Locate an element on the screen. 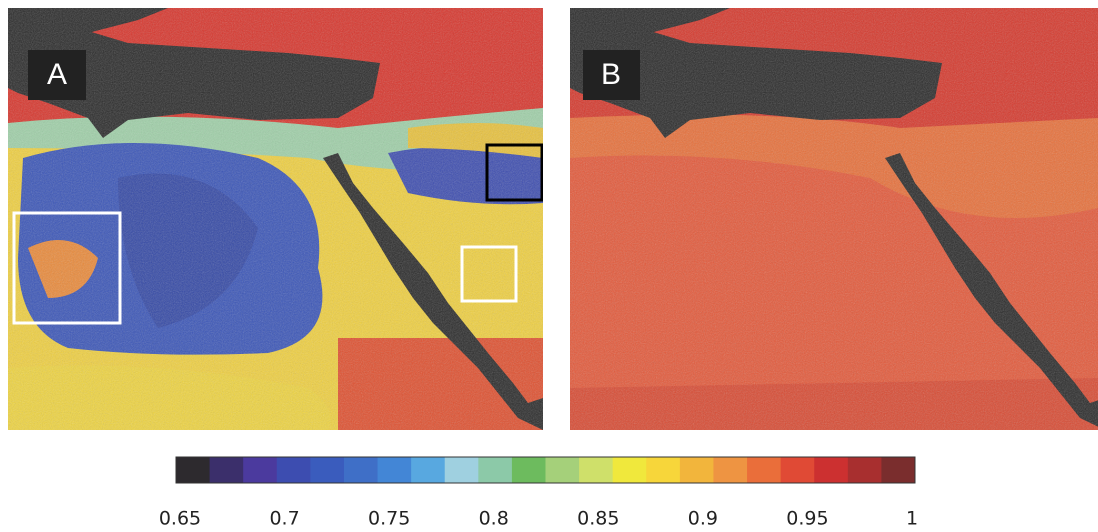  tick-label: 0.75 is located at coordinates (389, 519).